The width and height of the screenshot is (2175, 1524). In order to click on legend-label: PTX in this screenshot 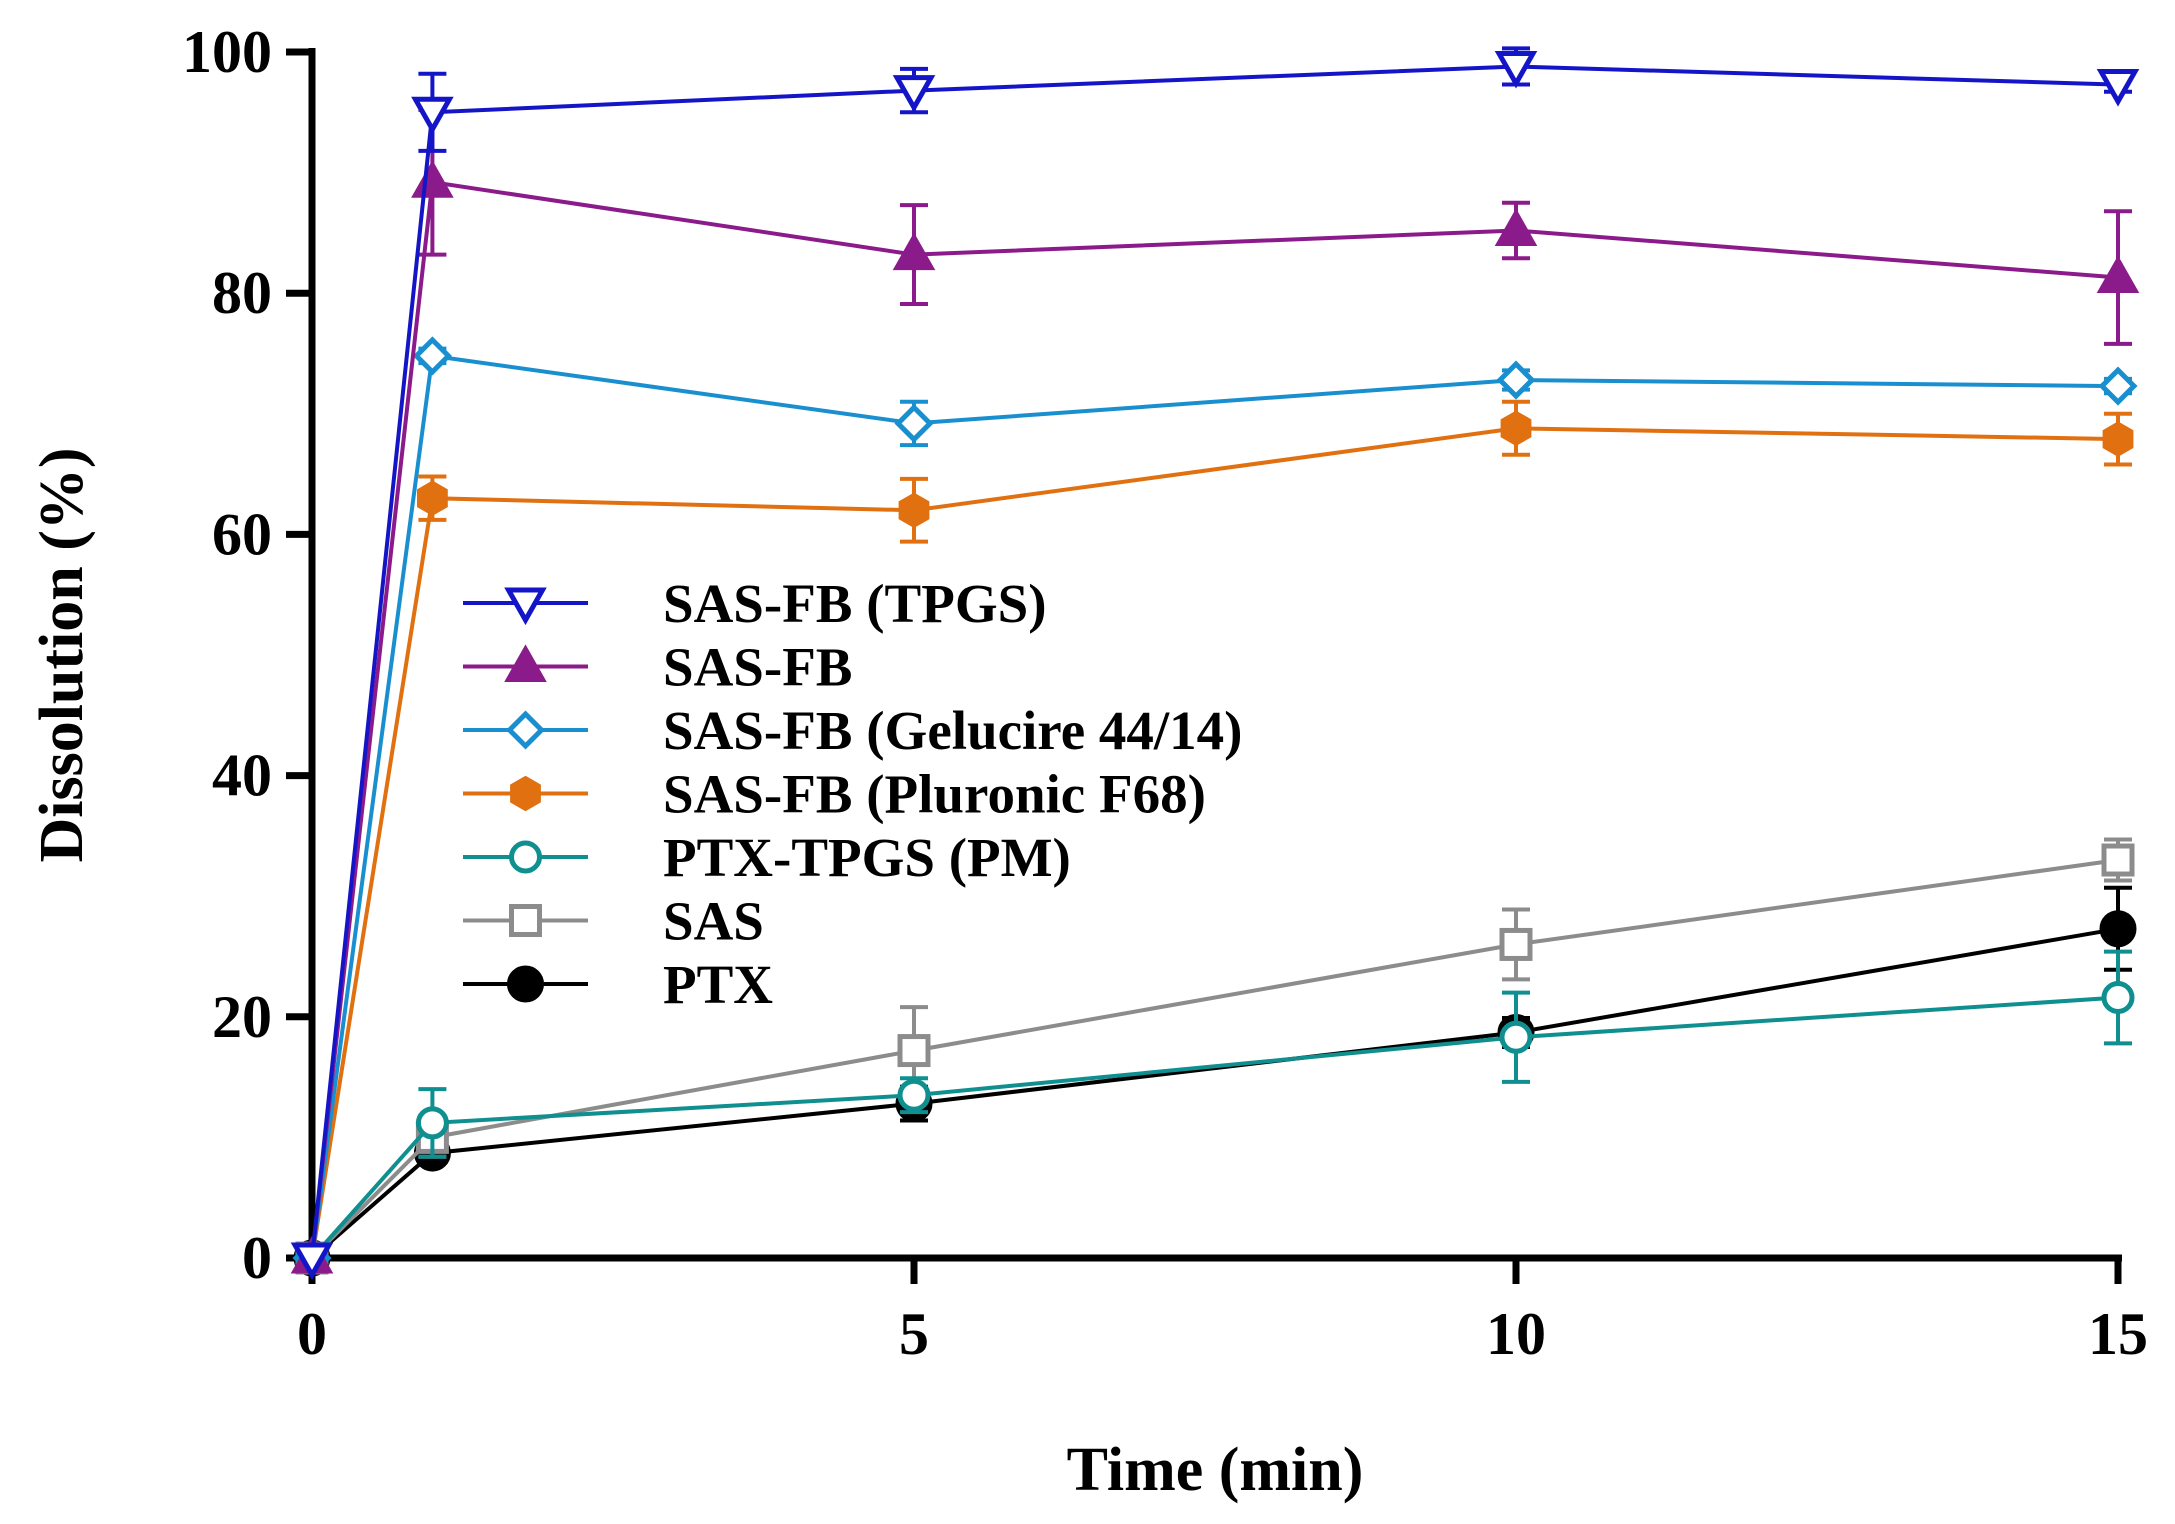, I will do `click(718, 984)`.